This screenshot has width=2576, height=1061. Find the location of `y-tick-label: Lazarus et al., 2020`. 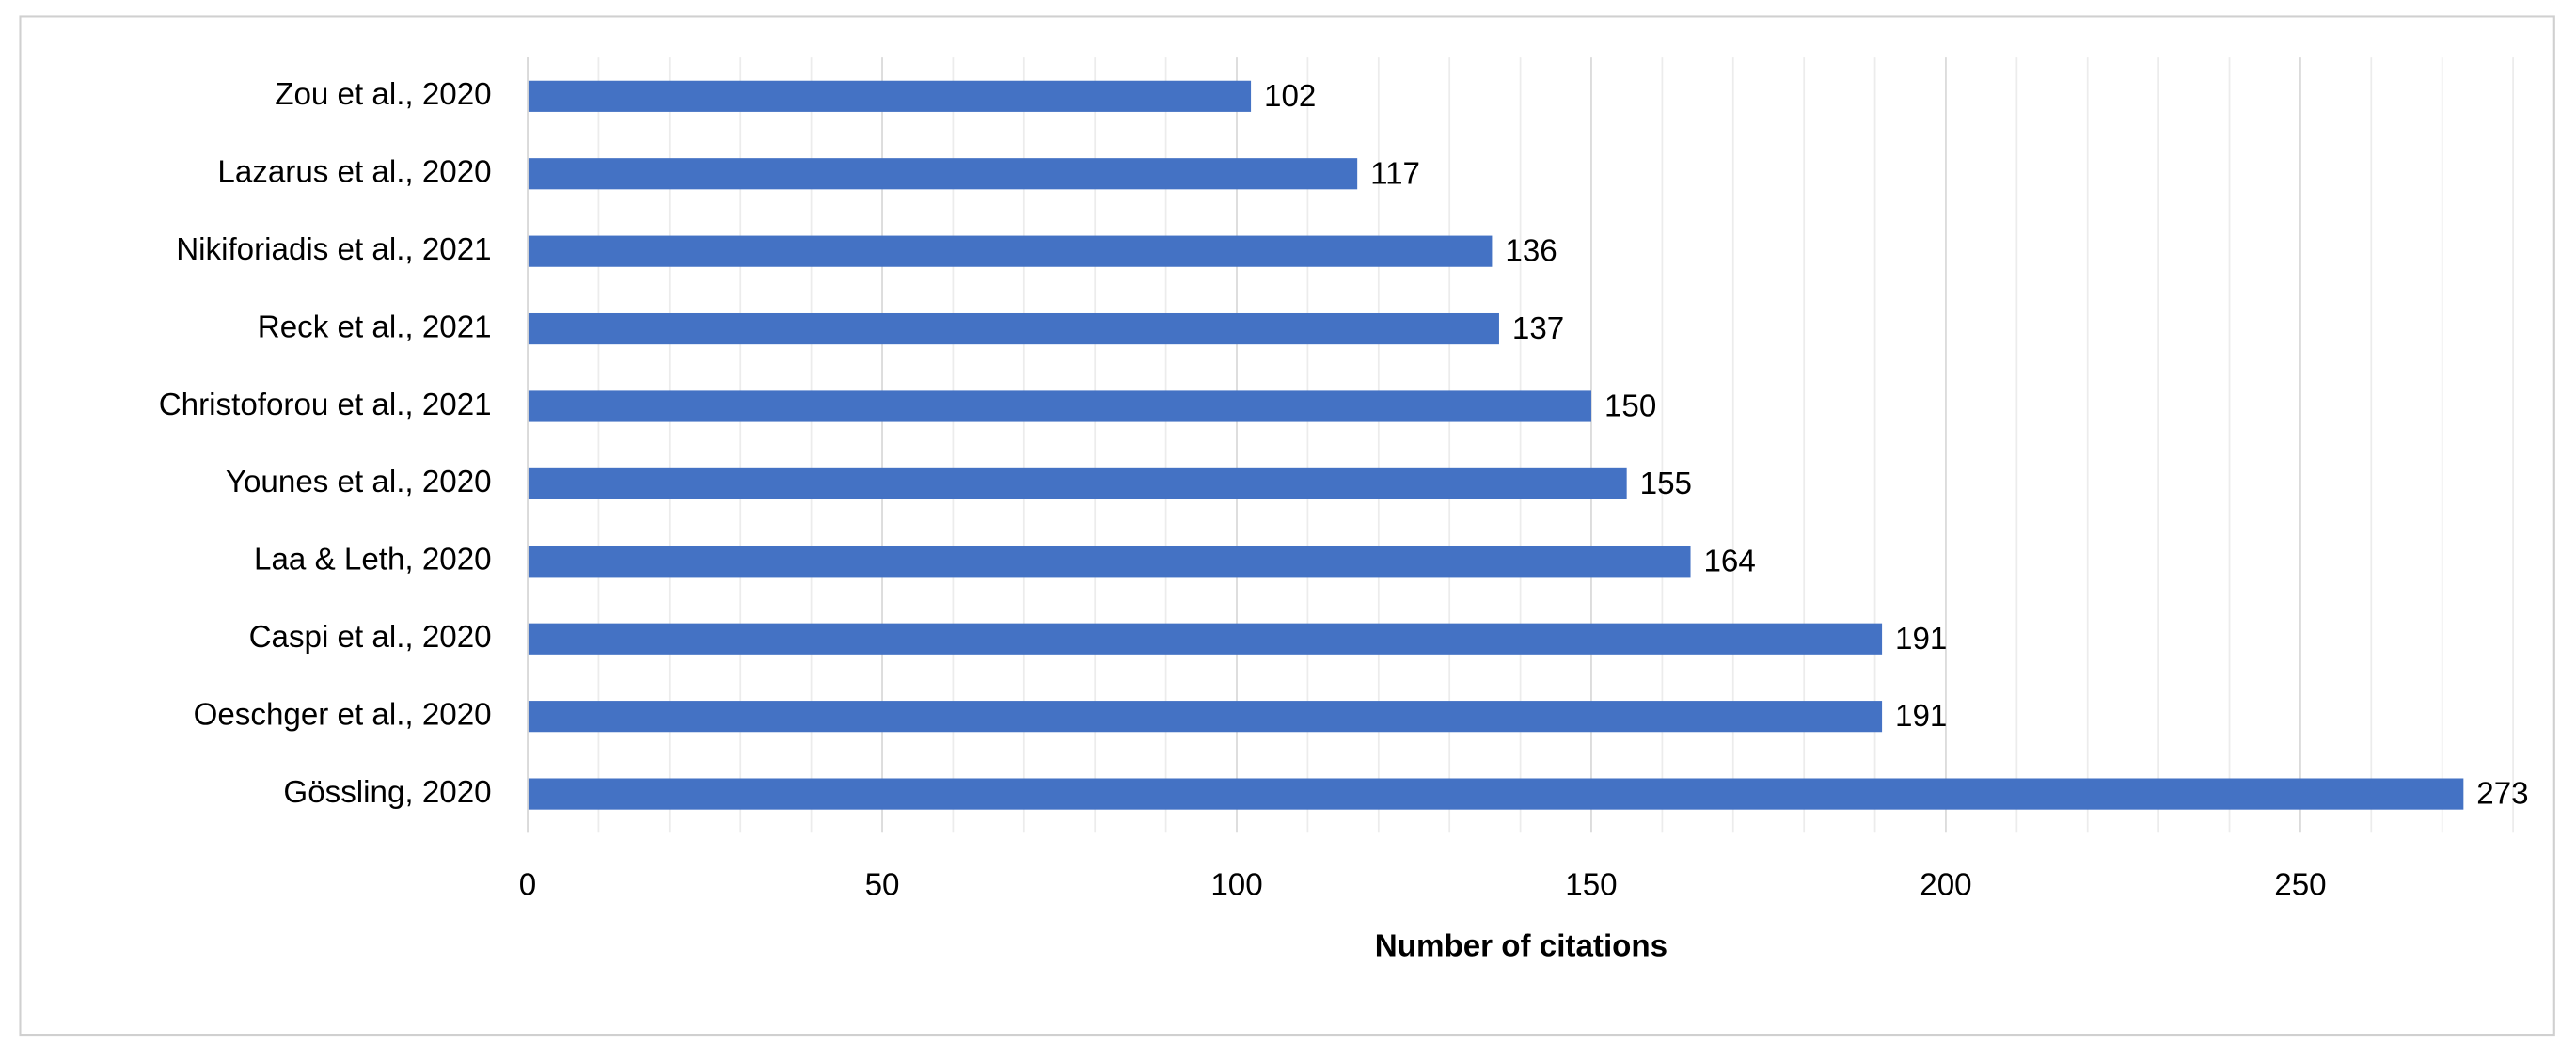

y-tick-label: Lazarus et al., 2020 is located at coordinates (354, 173).